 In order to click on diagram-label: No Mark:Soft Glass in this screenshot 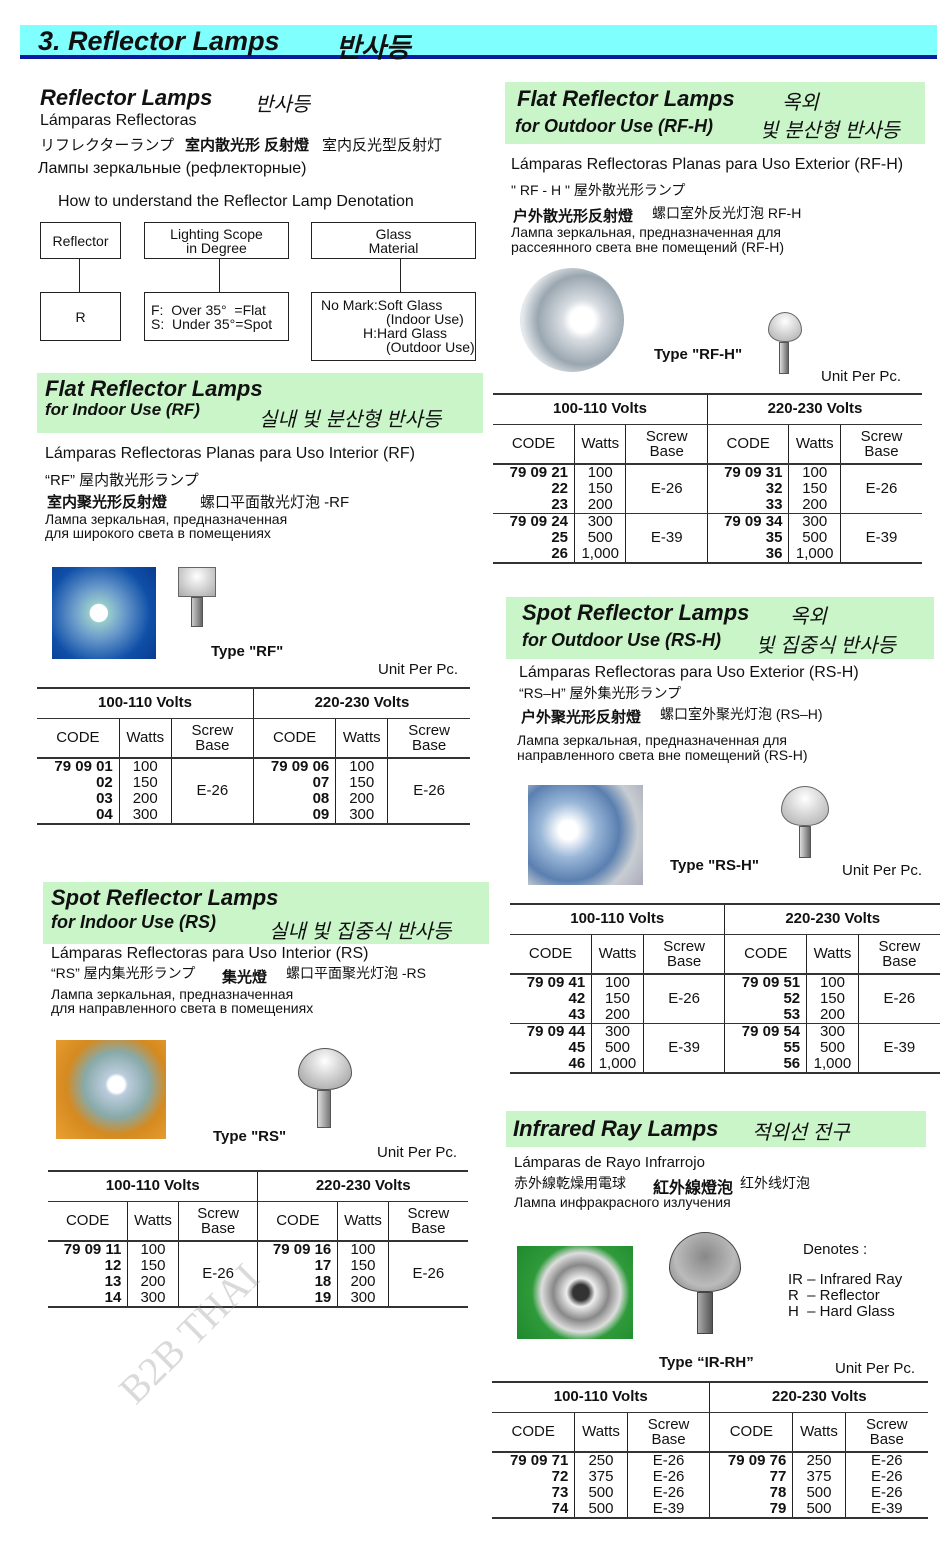, I will do `click(382, 305)`.